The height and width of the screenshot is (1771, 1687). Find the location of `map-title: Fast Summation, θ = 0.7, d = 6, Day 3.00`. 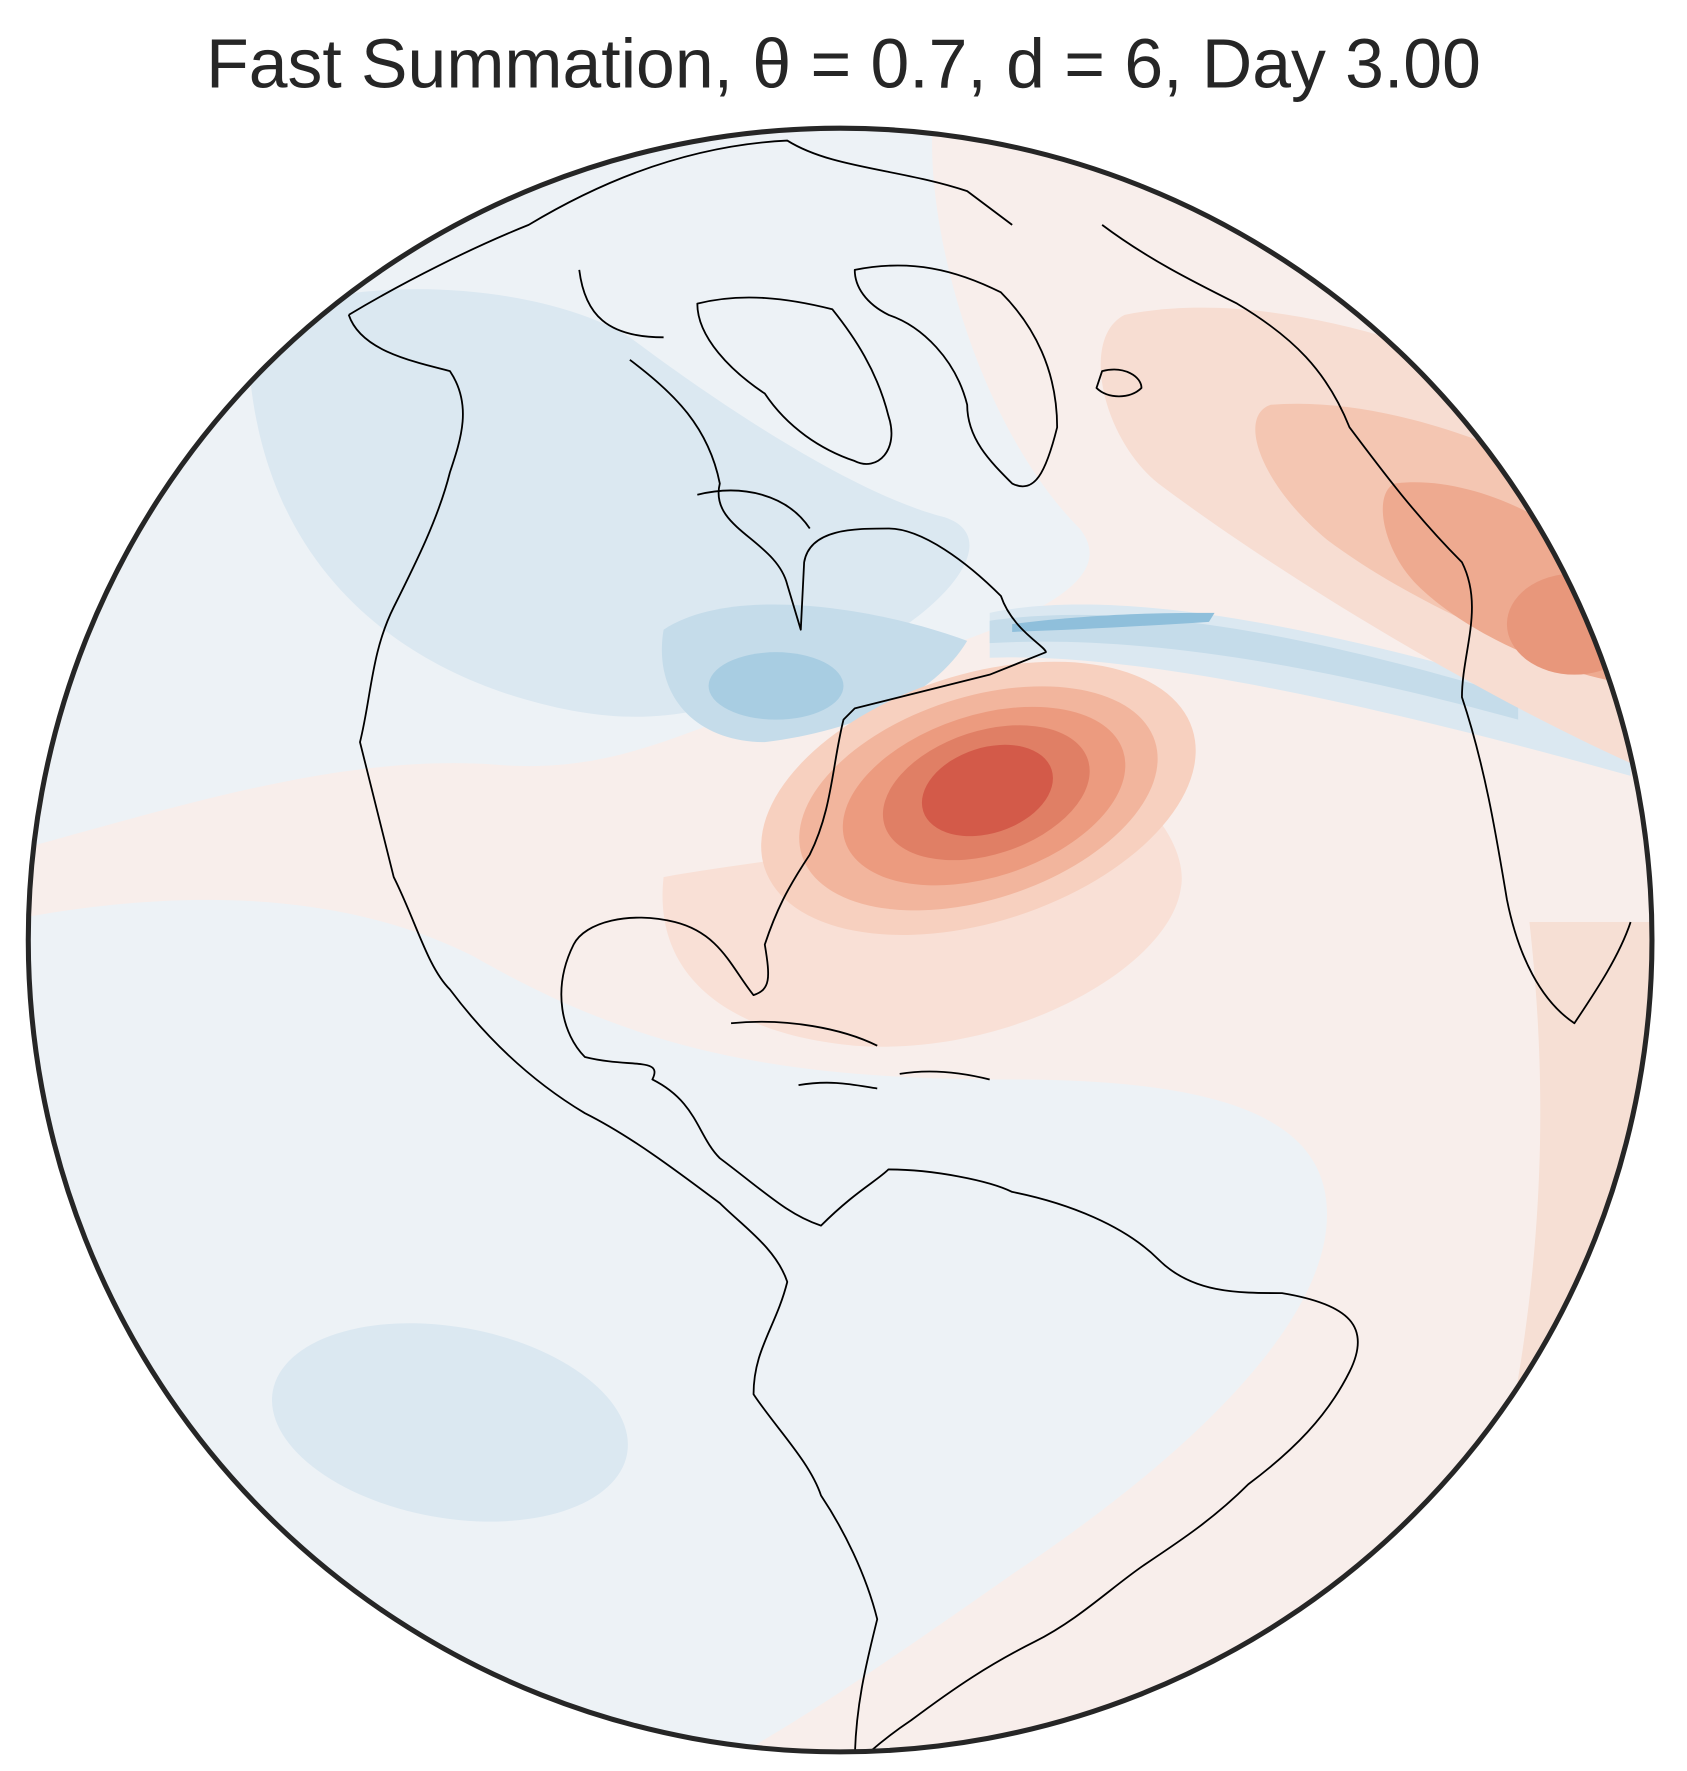

map-title: Fast Summation, θ = 0.7, d = 6, Day 3.00 is located at coordinates (843, 64).